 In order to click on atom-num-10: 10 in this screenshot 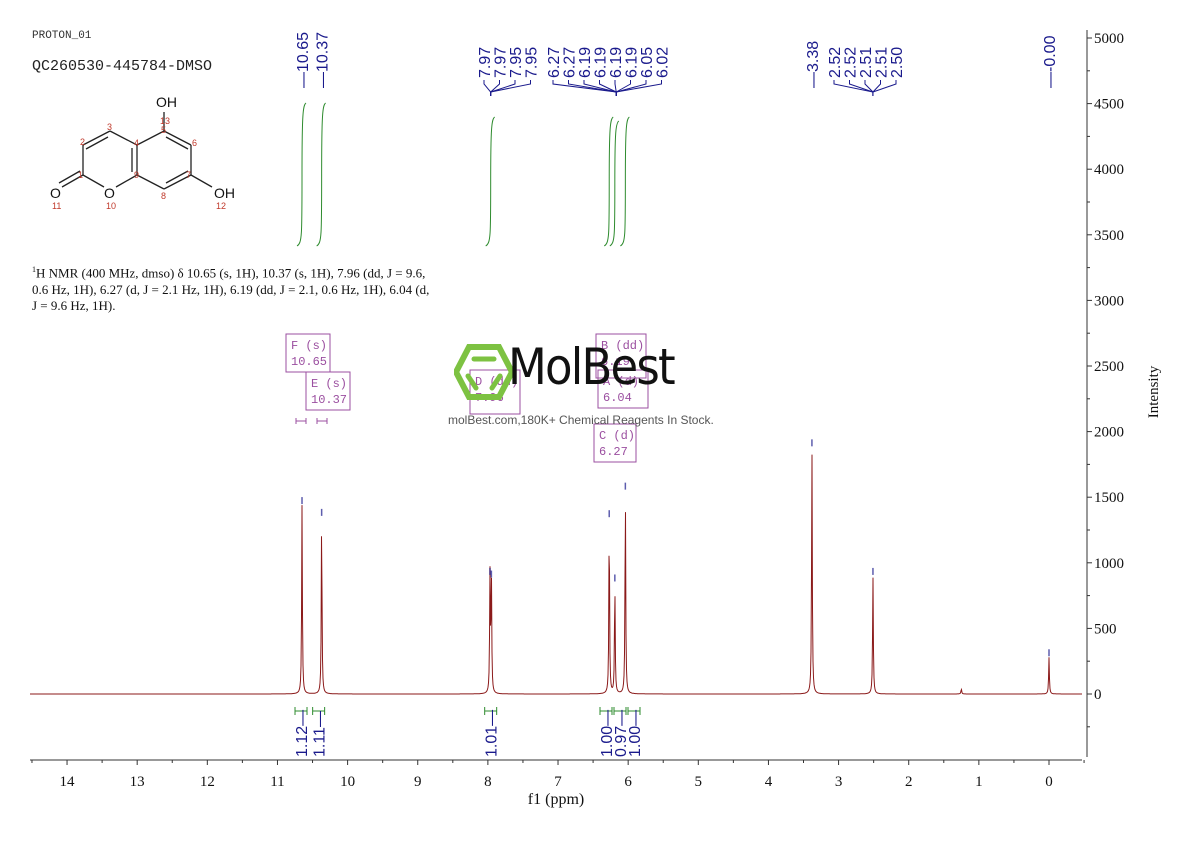, I will do `click(111, 206)`.